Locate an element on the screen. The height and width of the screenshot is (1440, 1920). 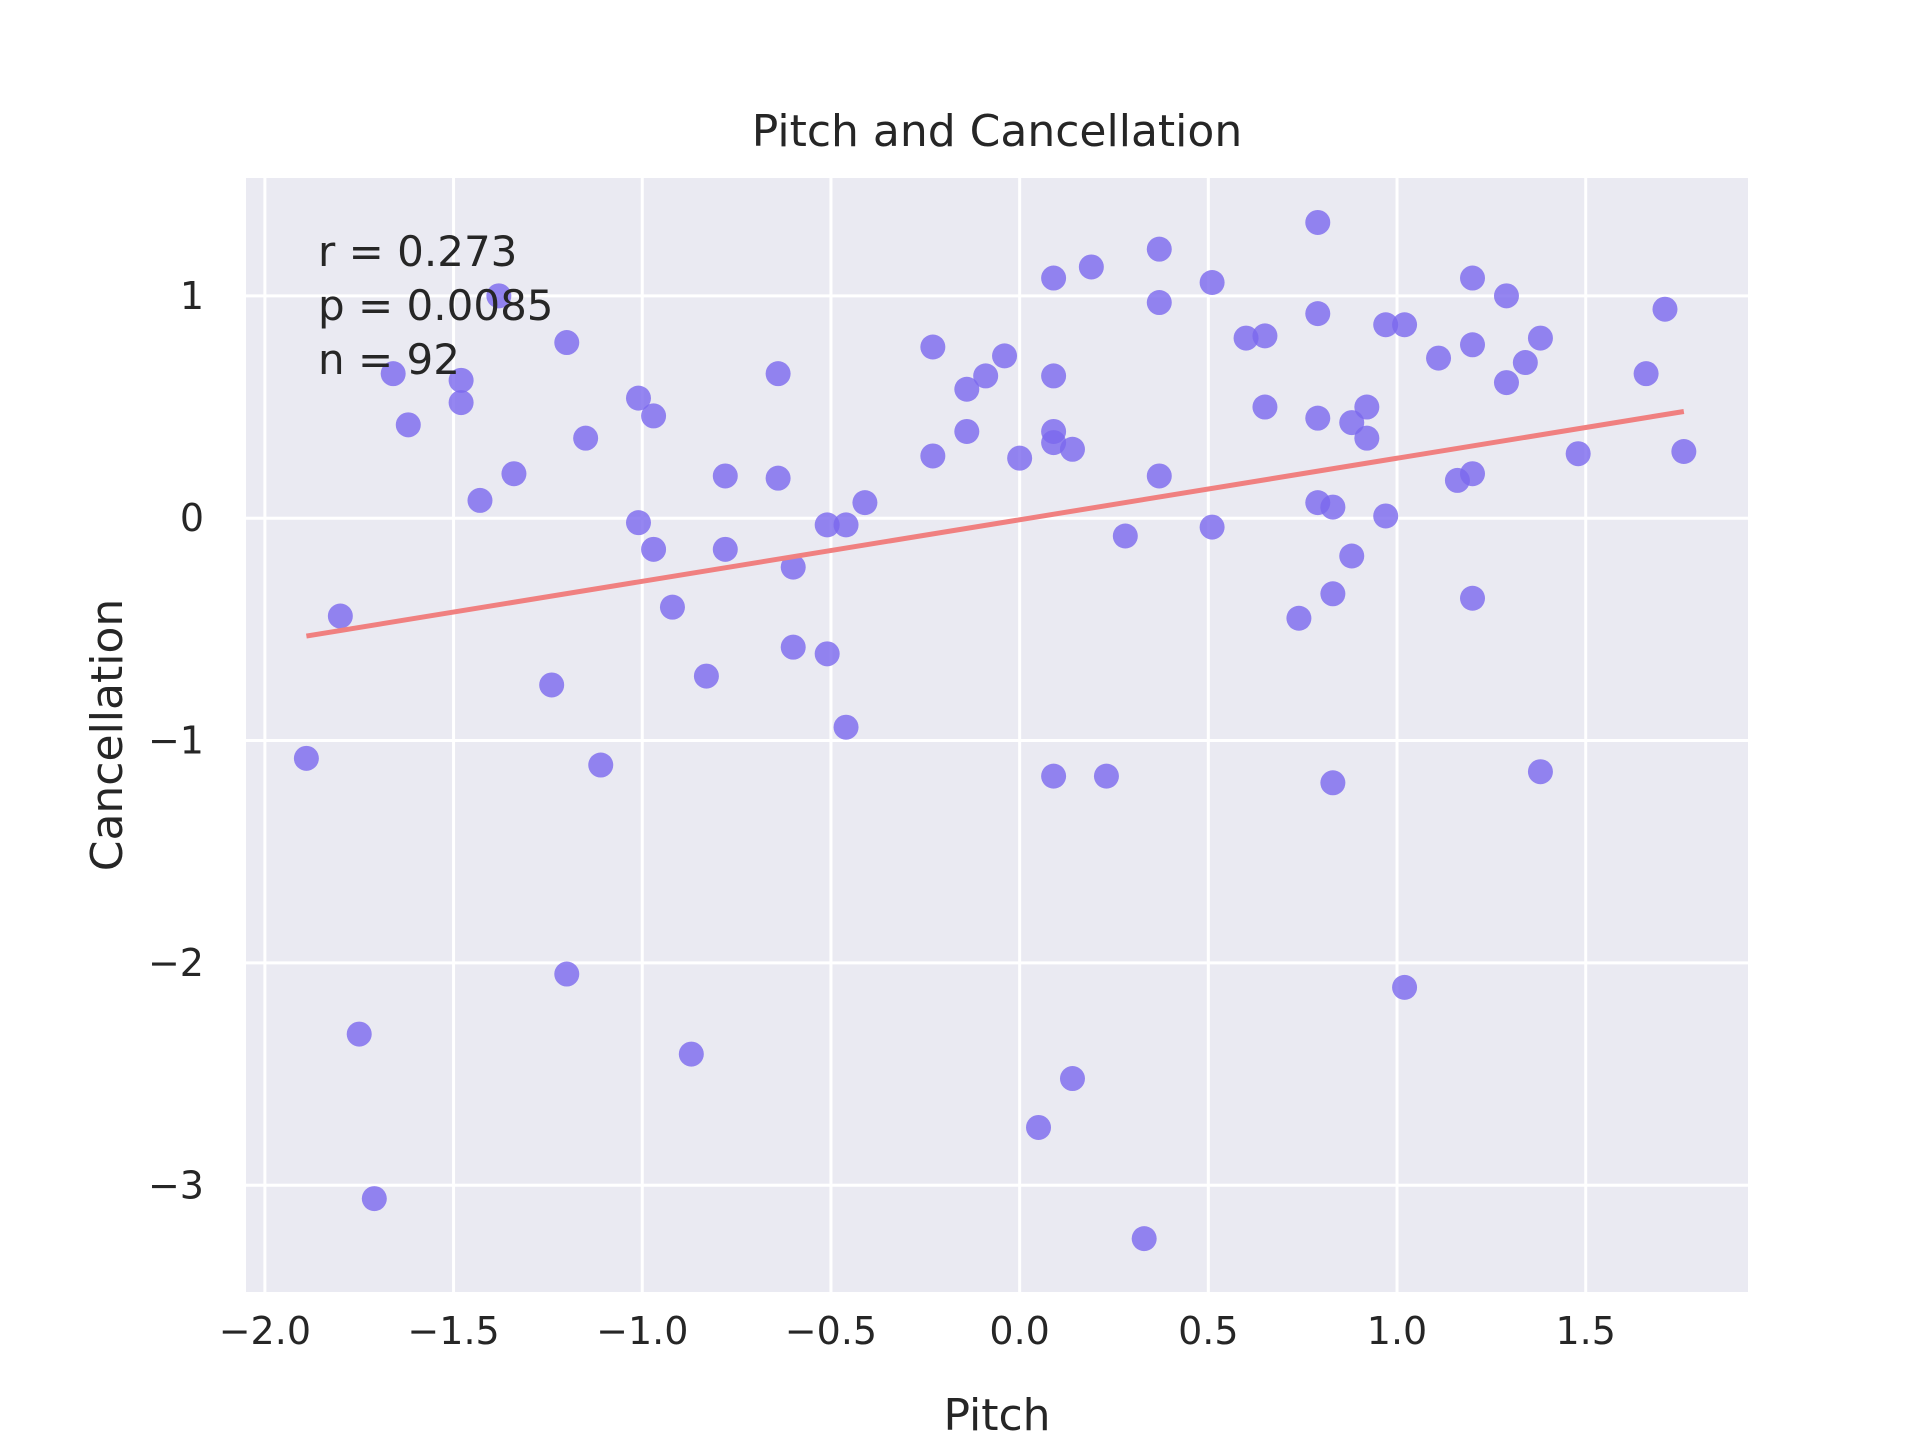
y-tick-label: −3 is located at coordinates (176, 1185).